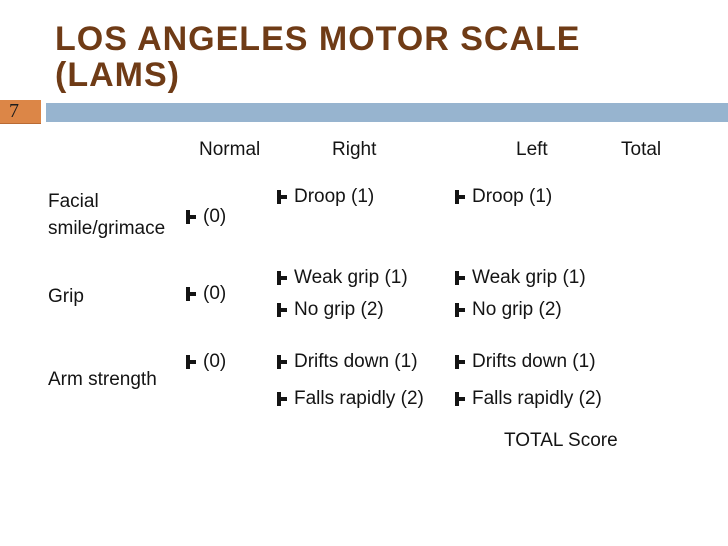 This screenshot has width=728, height=546. I want to click on row-label-arm-strength: Arm strength, so click(102, 379).